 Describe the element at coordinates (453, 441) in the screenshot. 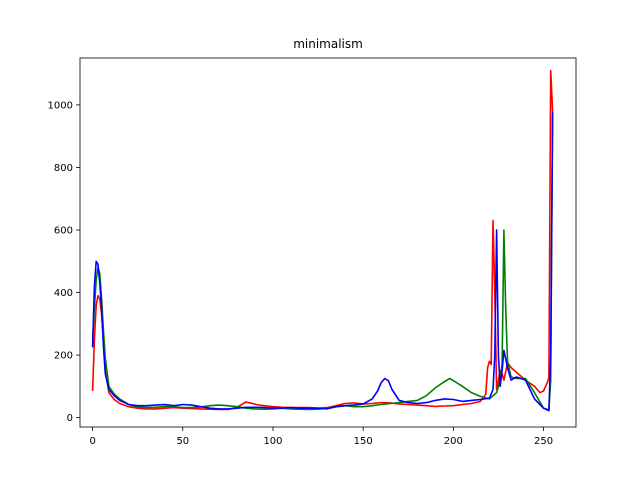

I see `x-tick-label: 200` at that location.